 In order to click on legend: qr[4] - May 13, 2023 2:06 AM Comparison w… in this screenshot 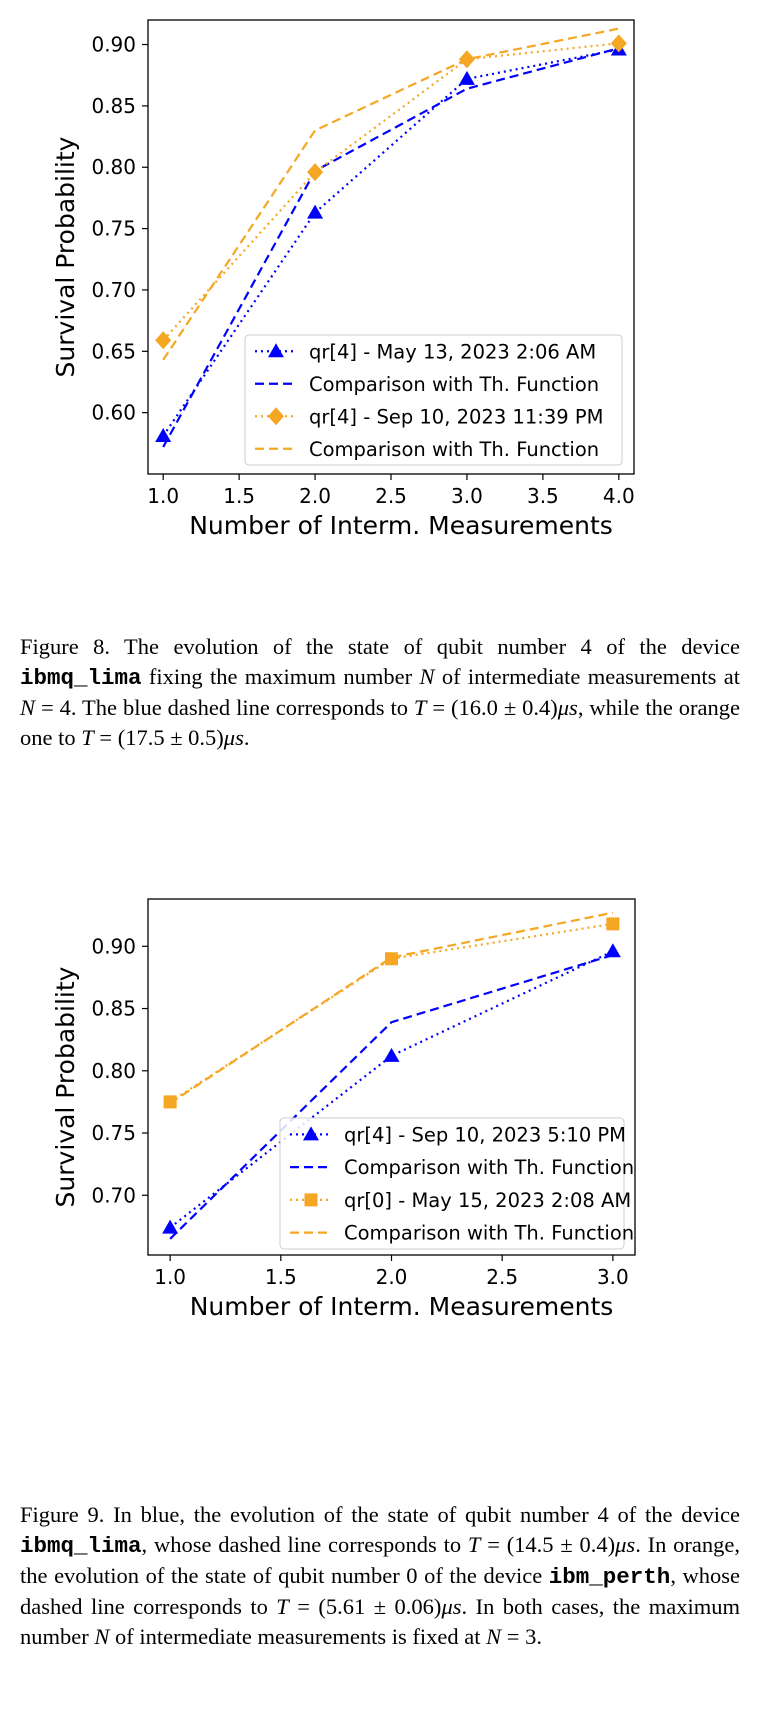, I will do `click(433, 400)`.